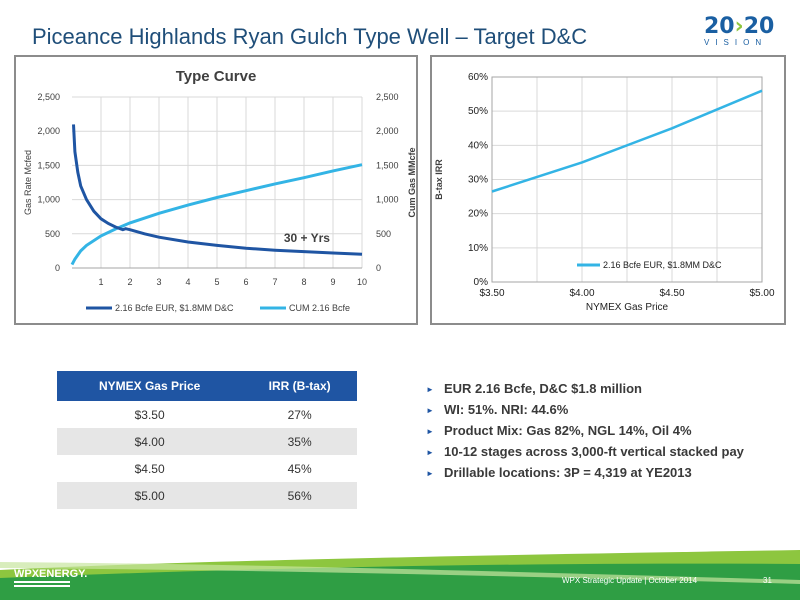 The width and height of the screenshot is (800, 600). What do you see at coordinates (57, 268) in the screenshot?
I see `y-tick-label: 0` at bounding box center [57, 268].